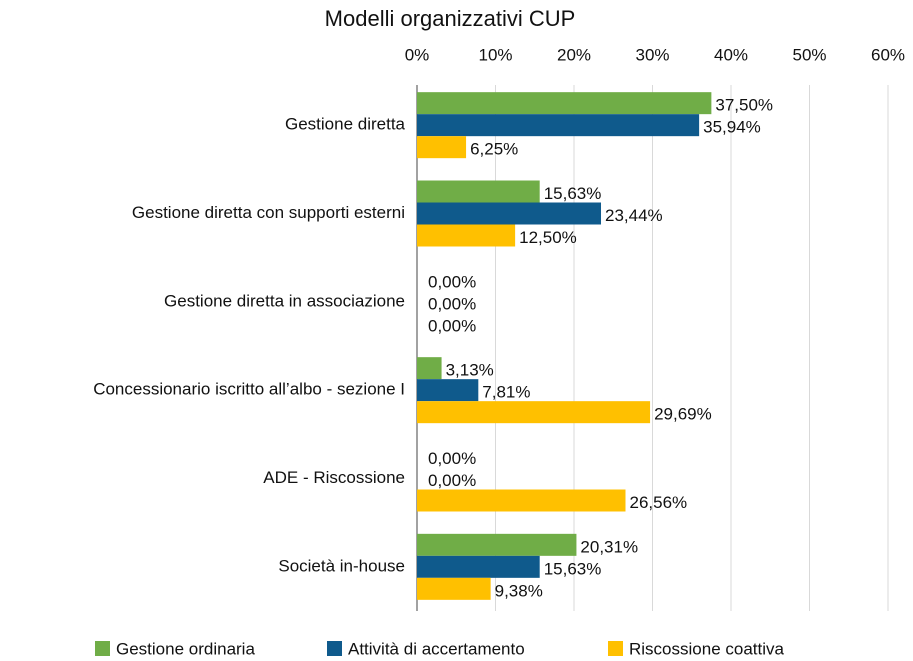 Image resolution: width=913 pixels, height=661 pixels. I want to click on value-label: 3,13%, so click(470, 370).